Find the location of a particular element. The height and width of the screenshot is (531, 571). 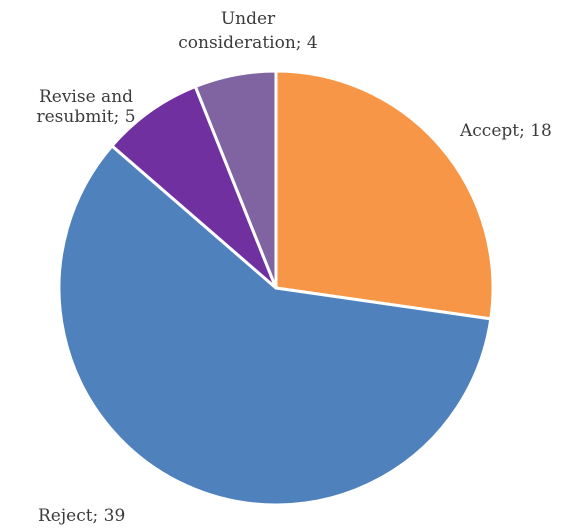

data-label-accept: Accept; 18 is located at coordinates (505, 131).